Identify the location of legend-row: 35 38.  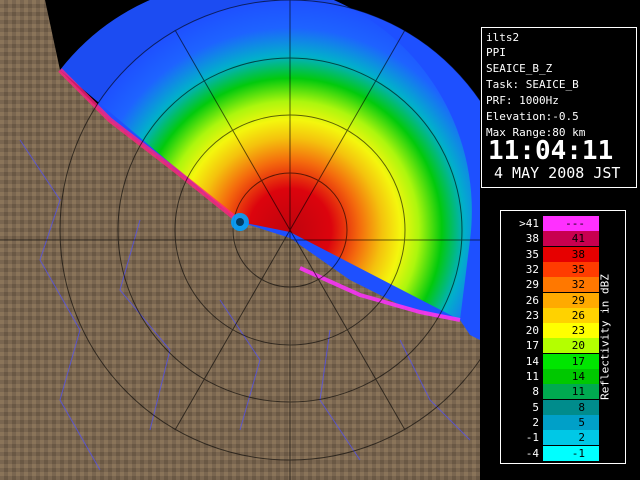
(551, 254).